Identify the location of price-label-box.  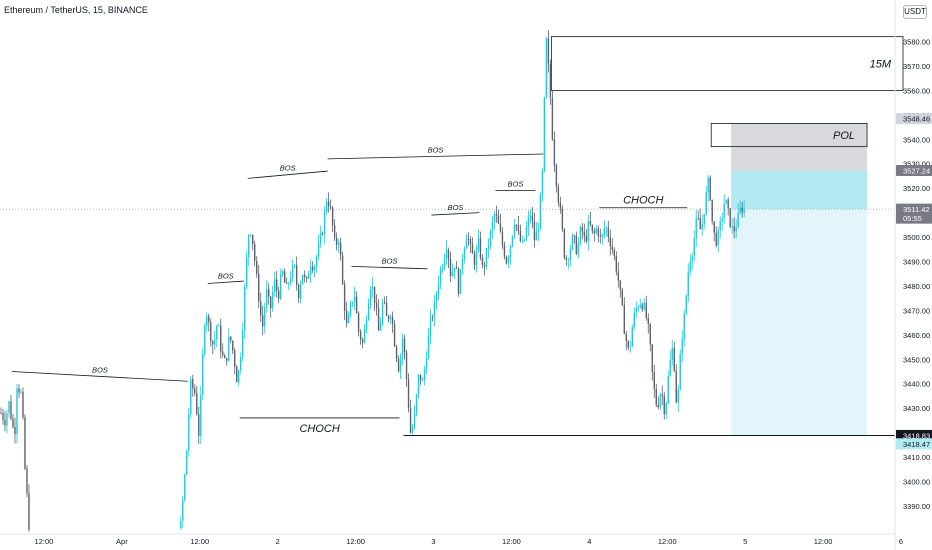
(914, 119).